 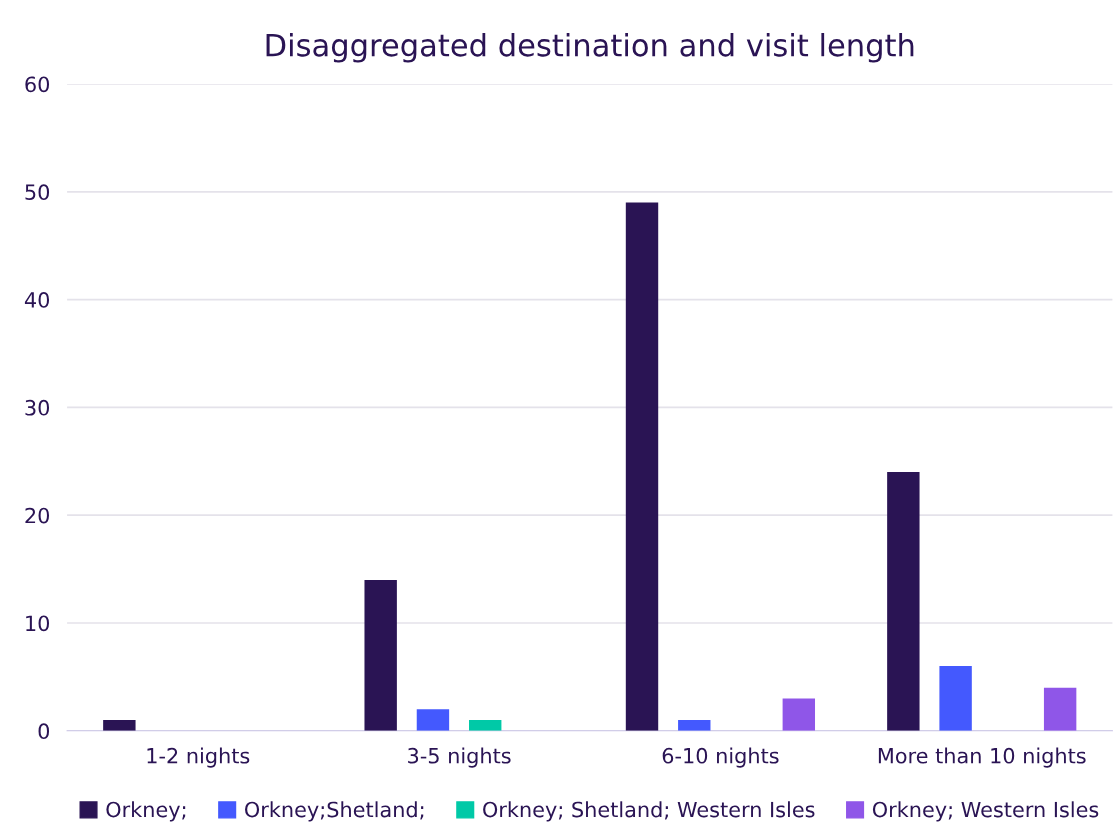 What do you see at coordinates (198, 757) in the screenshot?
I see `x-tick-label: 1-2 nights` at bounding box center [198, 757].